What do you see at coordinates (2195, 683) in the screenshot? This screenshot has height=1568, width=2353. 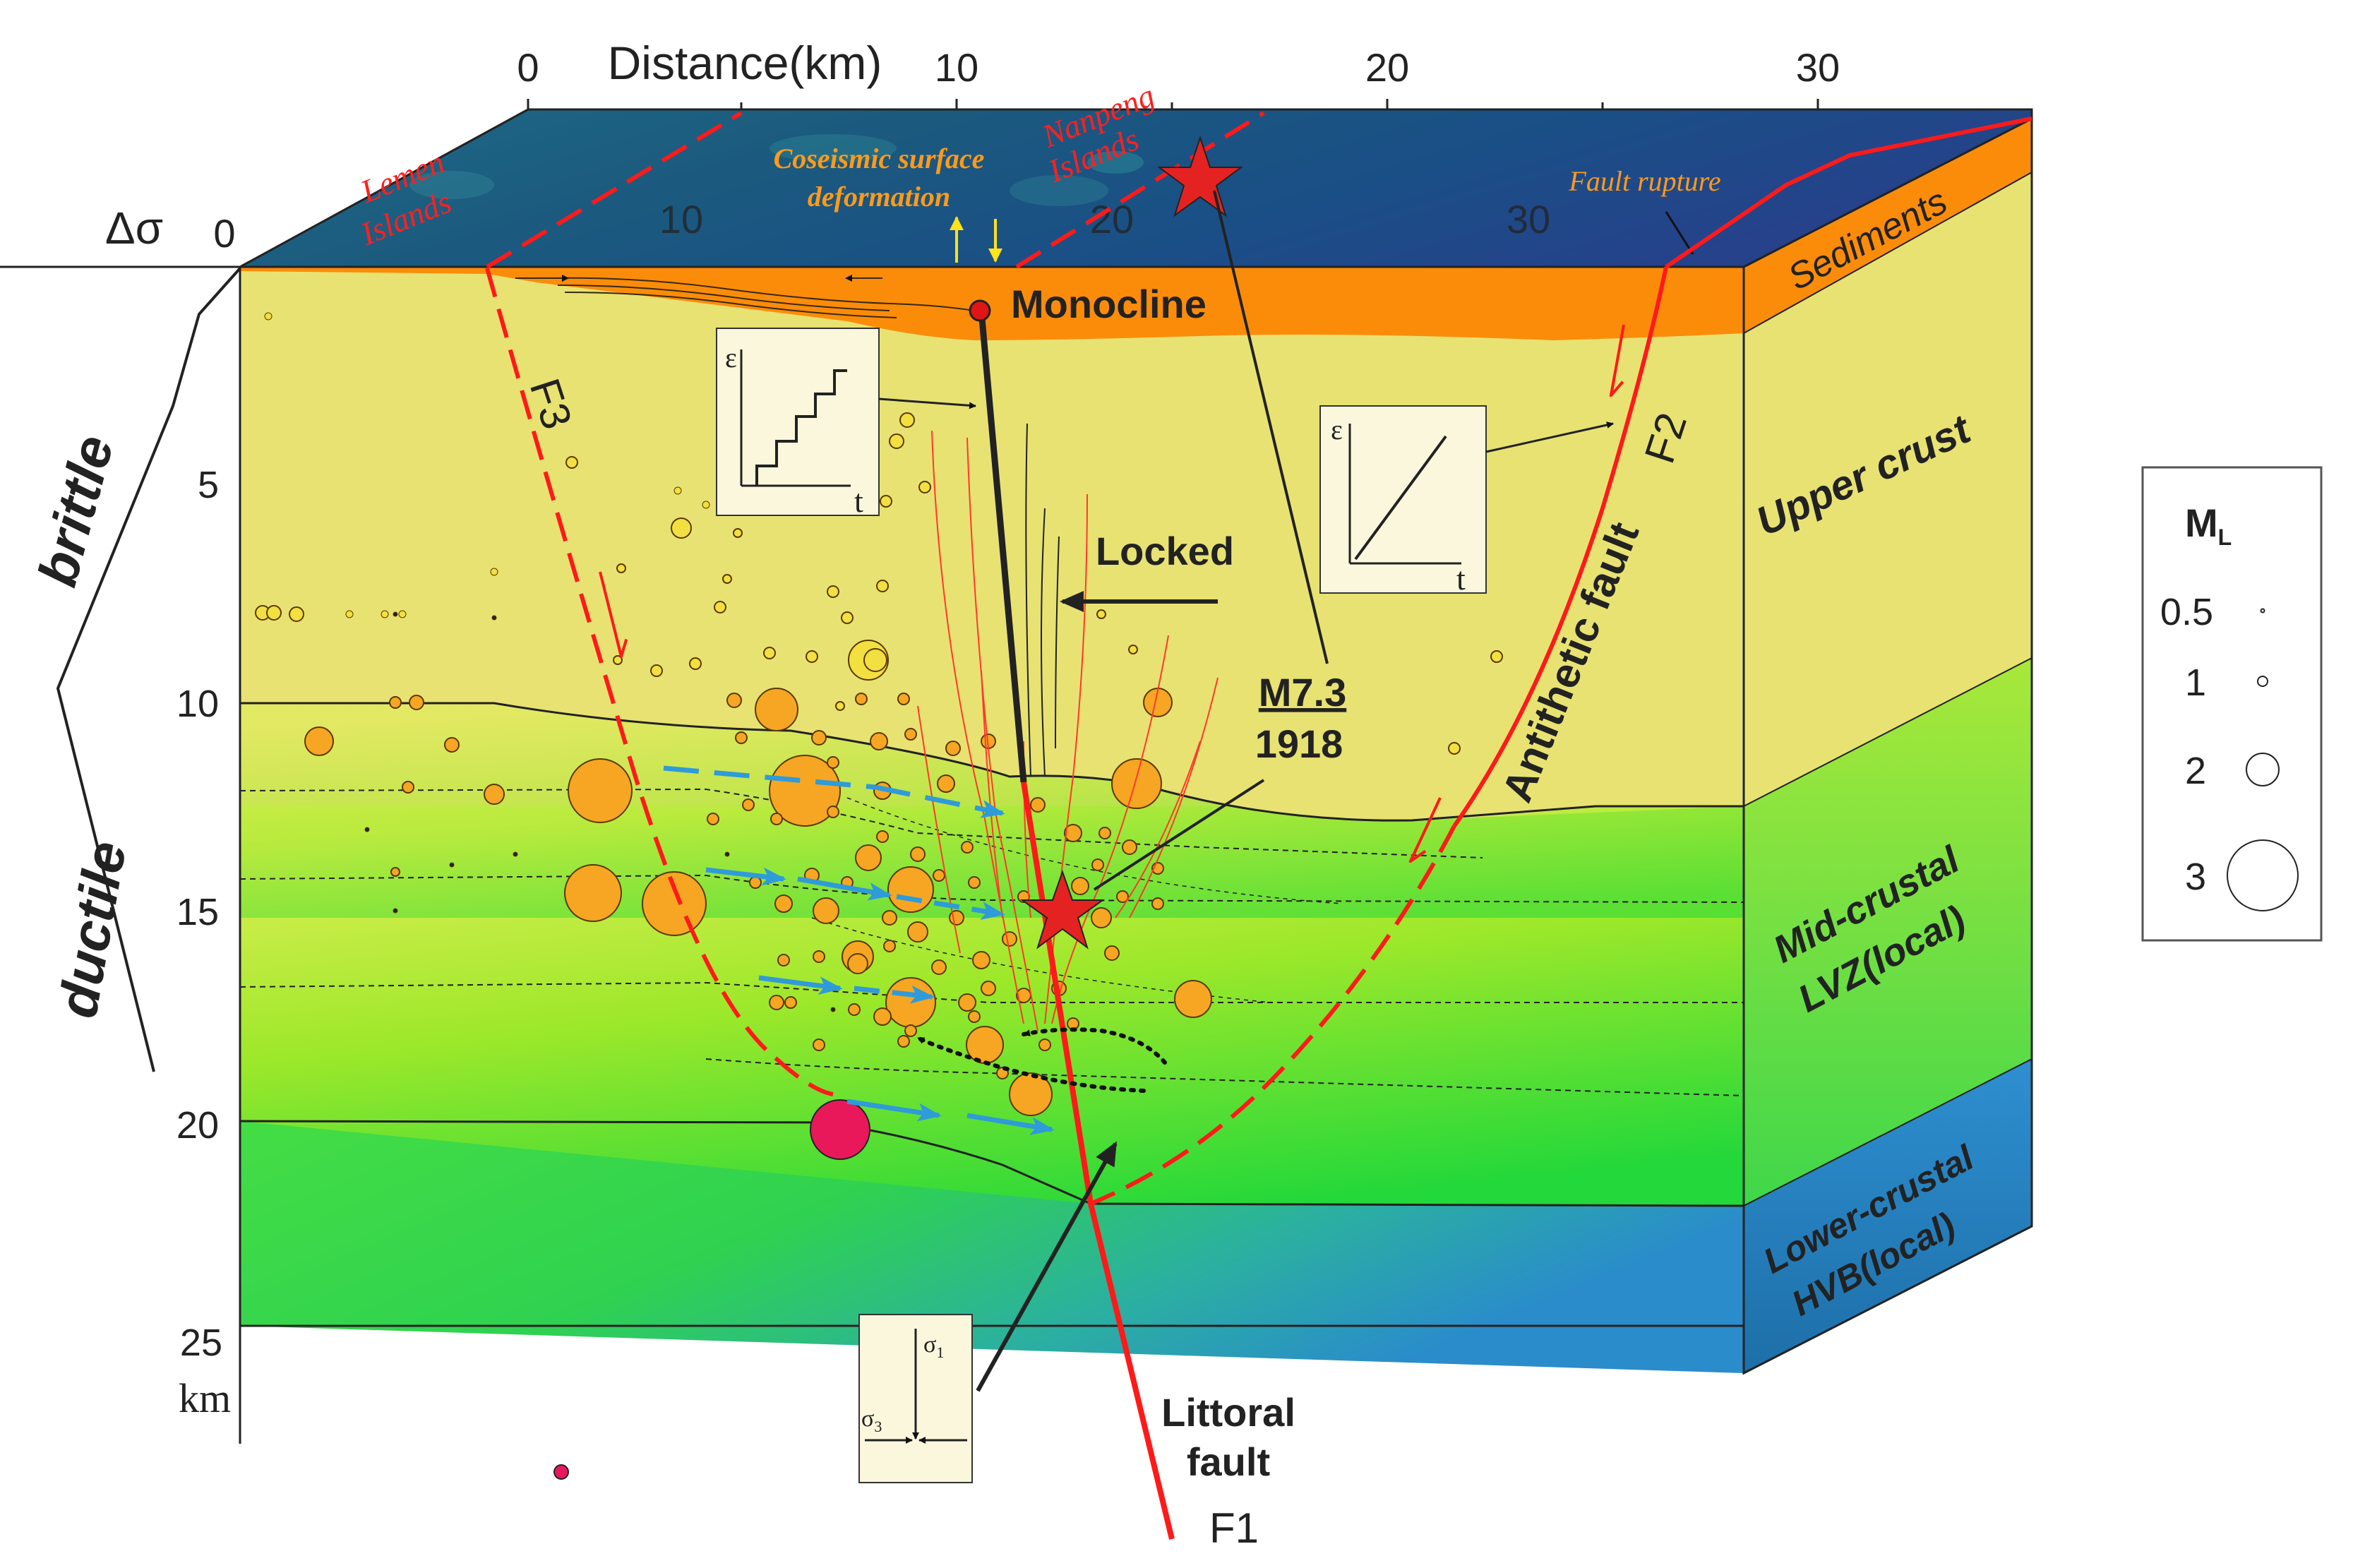 I see `legend-label-2: 1` at bounding box center [2195, 683].